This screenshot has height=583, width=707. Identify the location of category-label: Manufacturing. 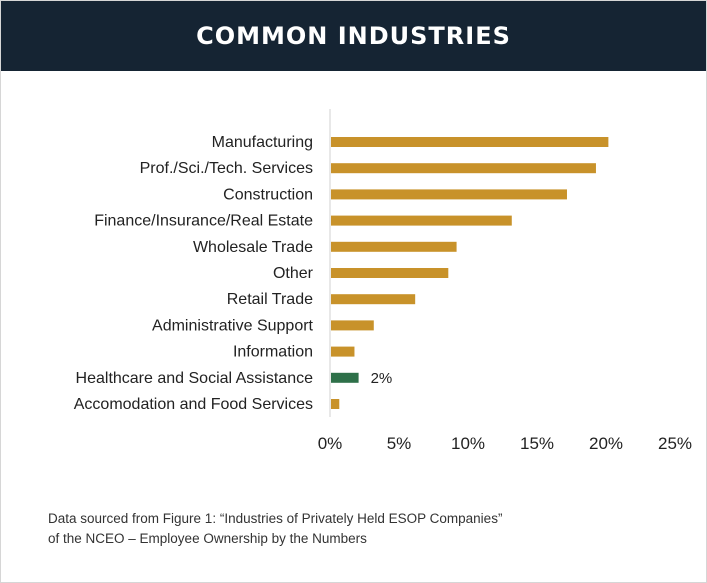
(262, 142).